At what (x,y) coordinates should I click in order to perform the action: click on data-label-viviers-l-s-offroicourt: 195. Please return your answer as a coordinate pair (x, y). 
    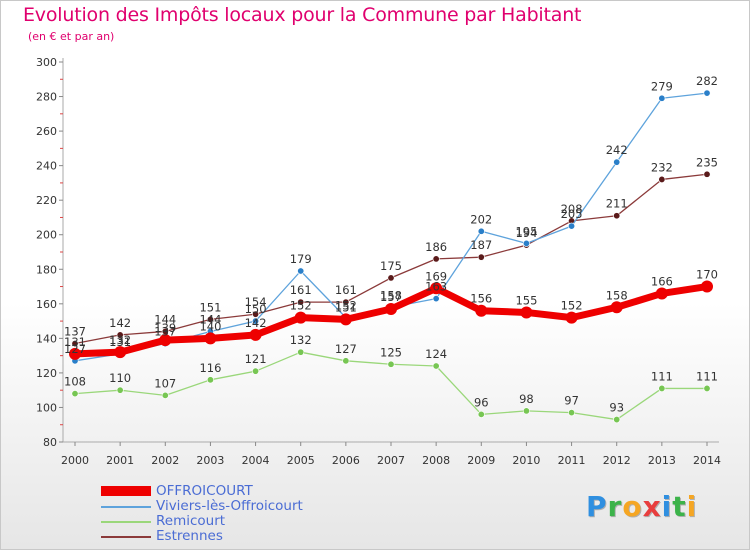
    Looking at the image, I should click on (526, 231).